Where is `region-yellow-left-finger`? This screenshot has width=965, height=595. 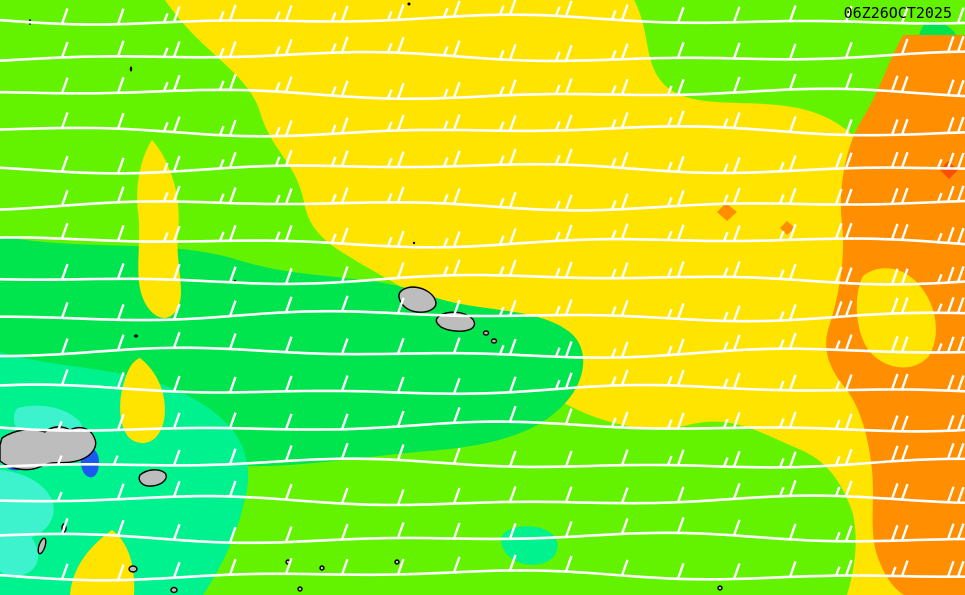 region-yellow-left-finger is located at coordinates (159, 229).